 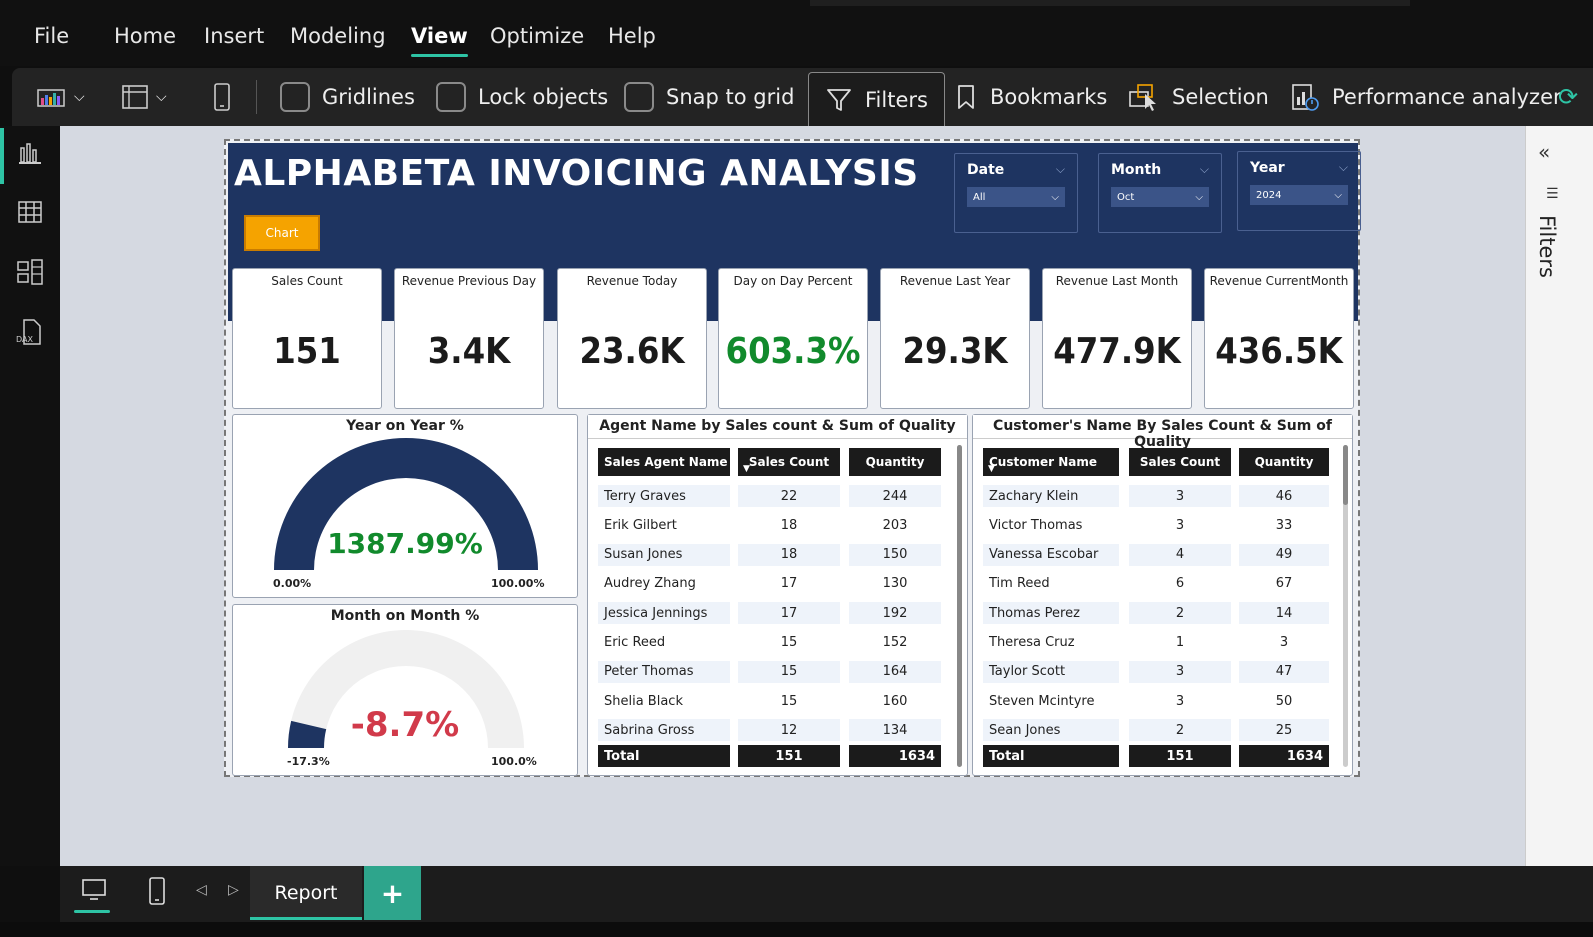 I want to click on table-cell: 192, so click(x=895, y=613).